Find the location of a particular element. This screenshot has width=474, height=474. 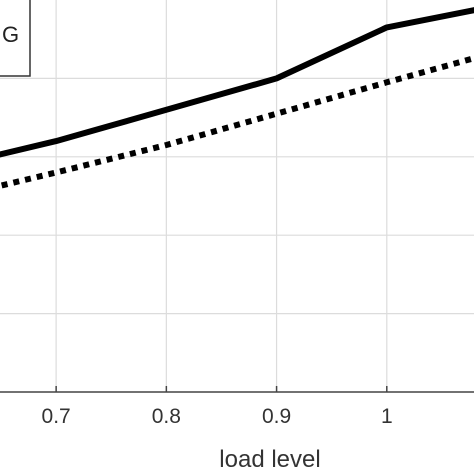

legend: G is located at coordinates (15, 38).